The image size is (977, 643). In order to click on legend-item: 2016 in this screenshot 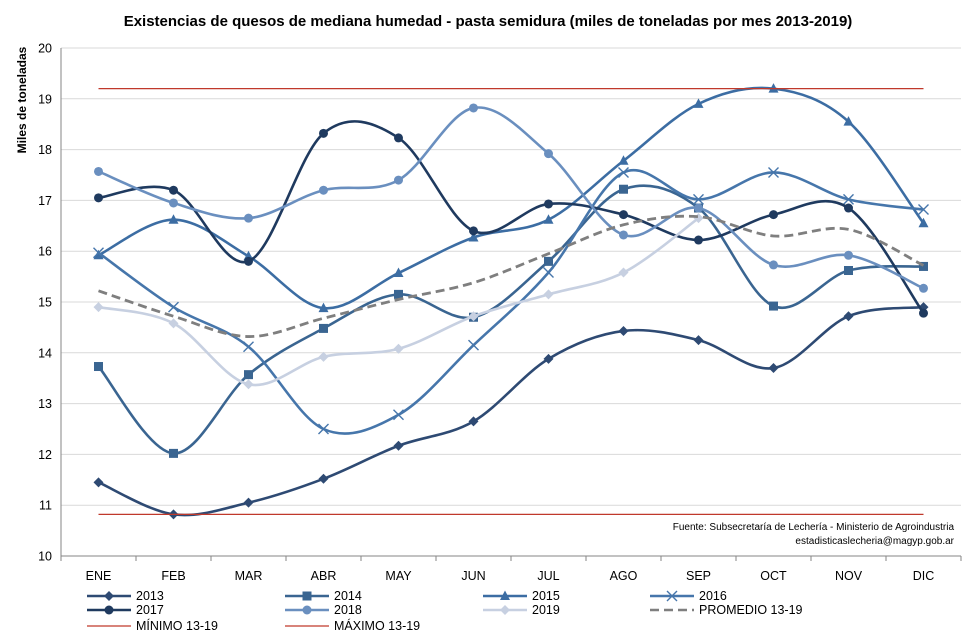, I will do `click(688, 596)`.